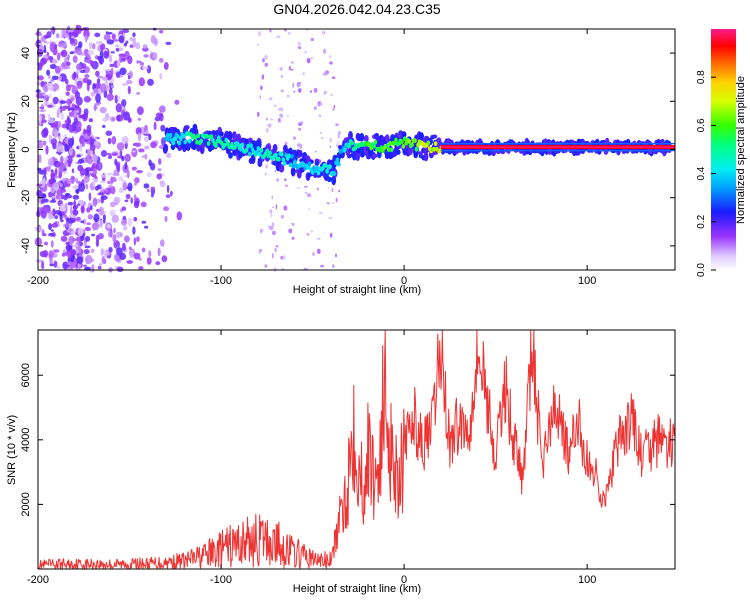 This screenshot has height=605, width=750. I want to click on x-tick-label: -200, so click(38, 580).